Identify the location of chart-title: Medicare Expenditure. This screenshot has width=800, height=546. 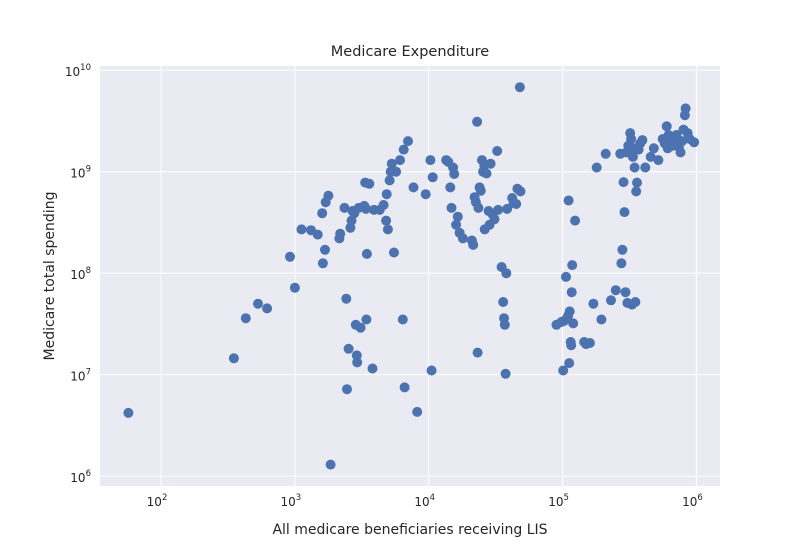
(410, 52).